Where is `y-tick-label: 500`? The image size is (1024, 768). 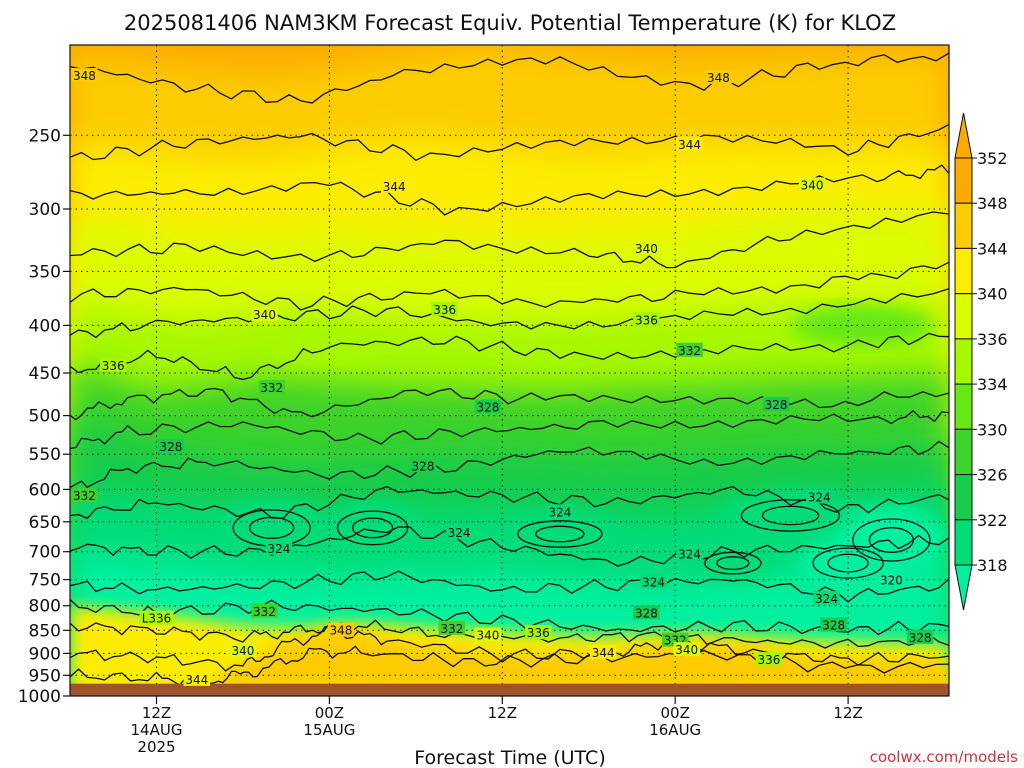
y-tick-label: 500 is located at coordinates (45, 417).